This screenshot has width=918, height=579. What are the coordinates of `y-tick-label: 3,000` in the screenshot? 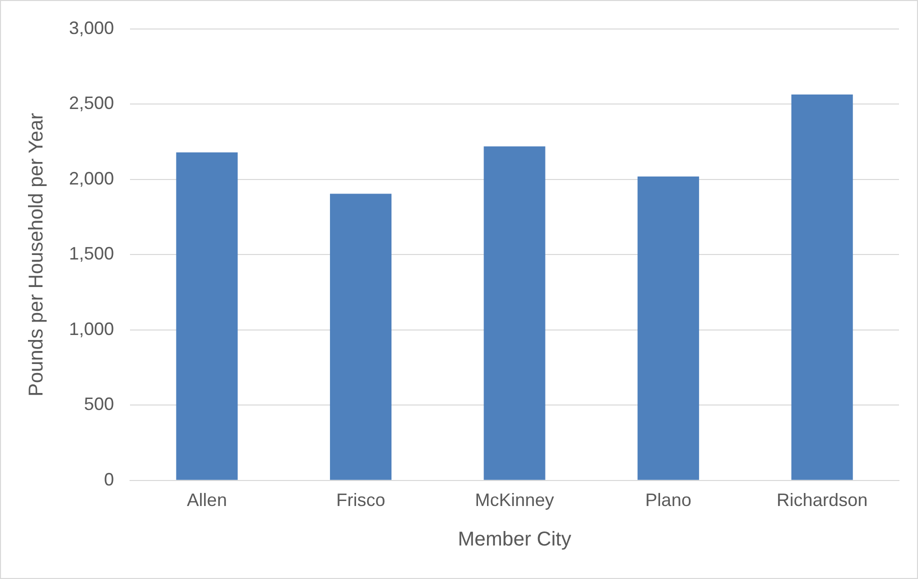 It's located at (91, 28).